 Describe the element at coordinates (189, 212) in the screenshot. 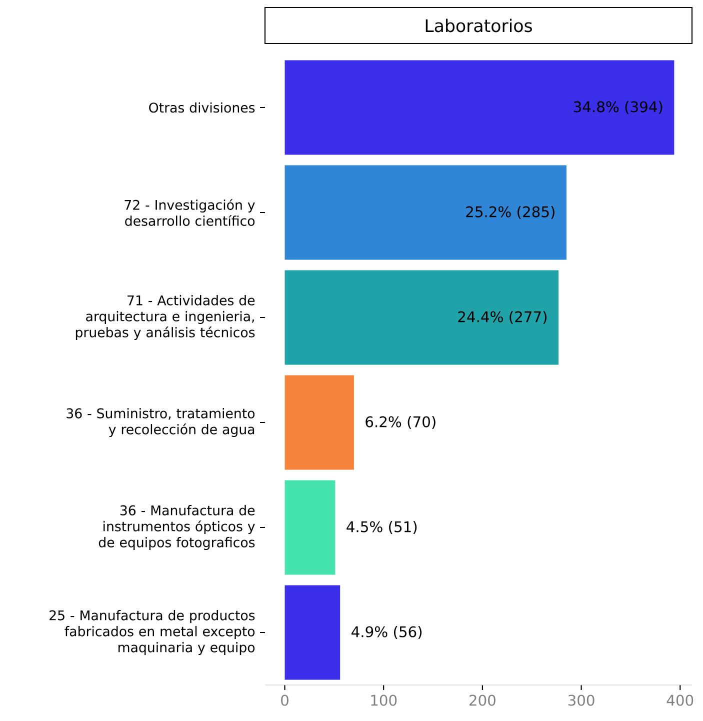

I see `y-tick-label: 72 - Investigación y desarrollo científico` at that location.